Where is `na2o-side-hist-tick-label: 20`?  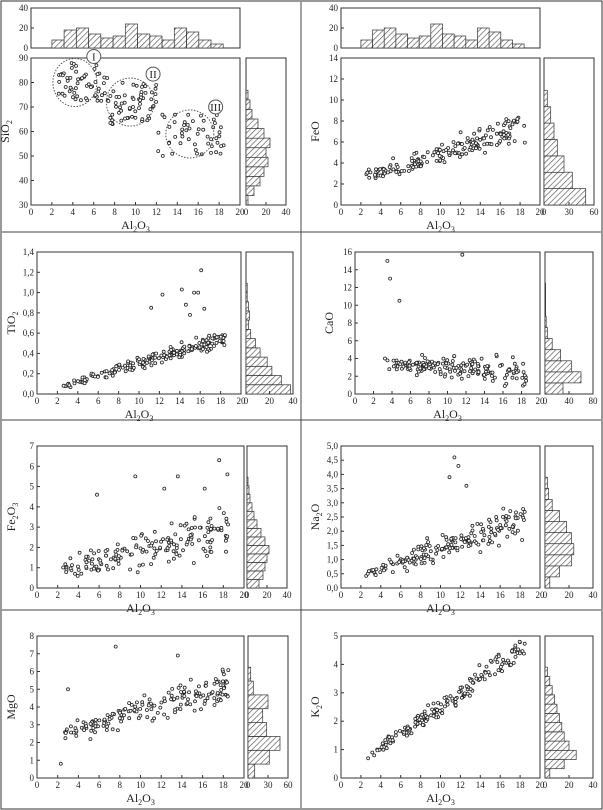
na2o-side-hist-tick-label: 20 is located at coordinates (570, 595).